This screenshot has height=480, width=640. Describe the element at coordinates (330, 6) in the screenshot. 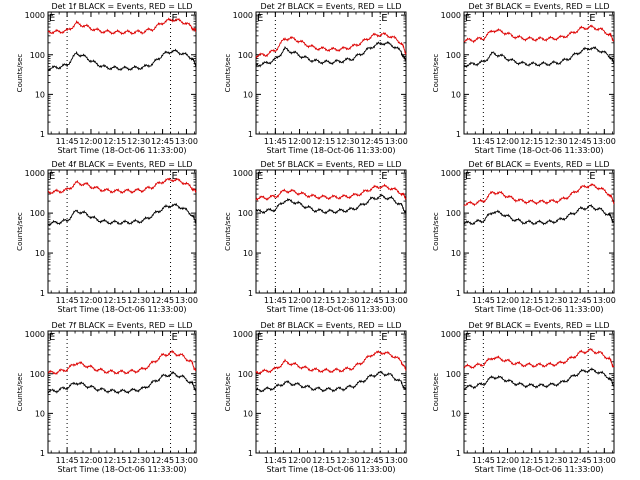

I see `panel-title: Det 2f BLACK = Events, RED = LLD` at that location.